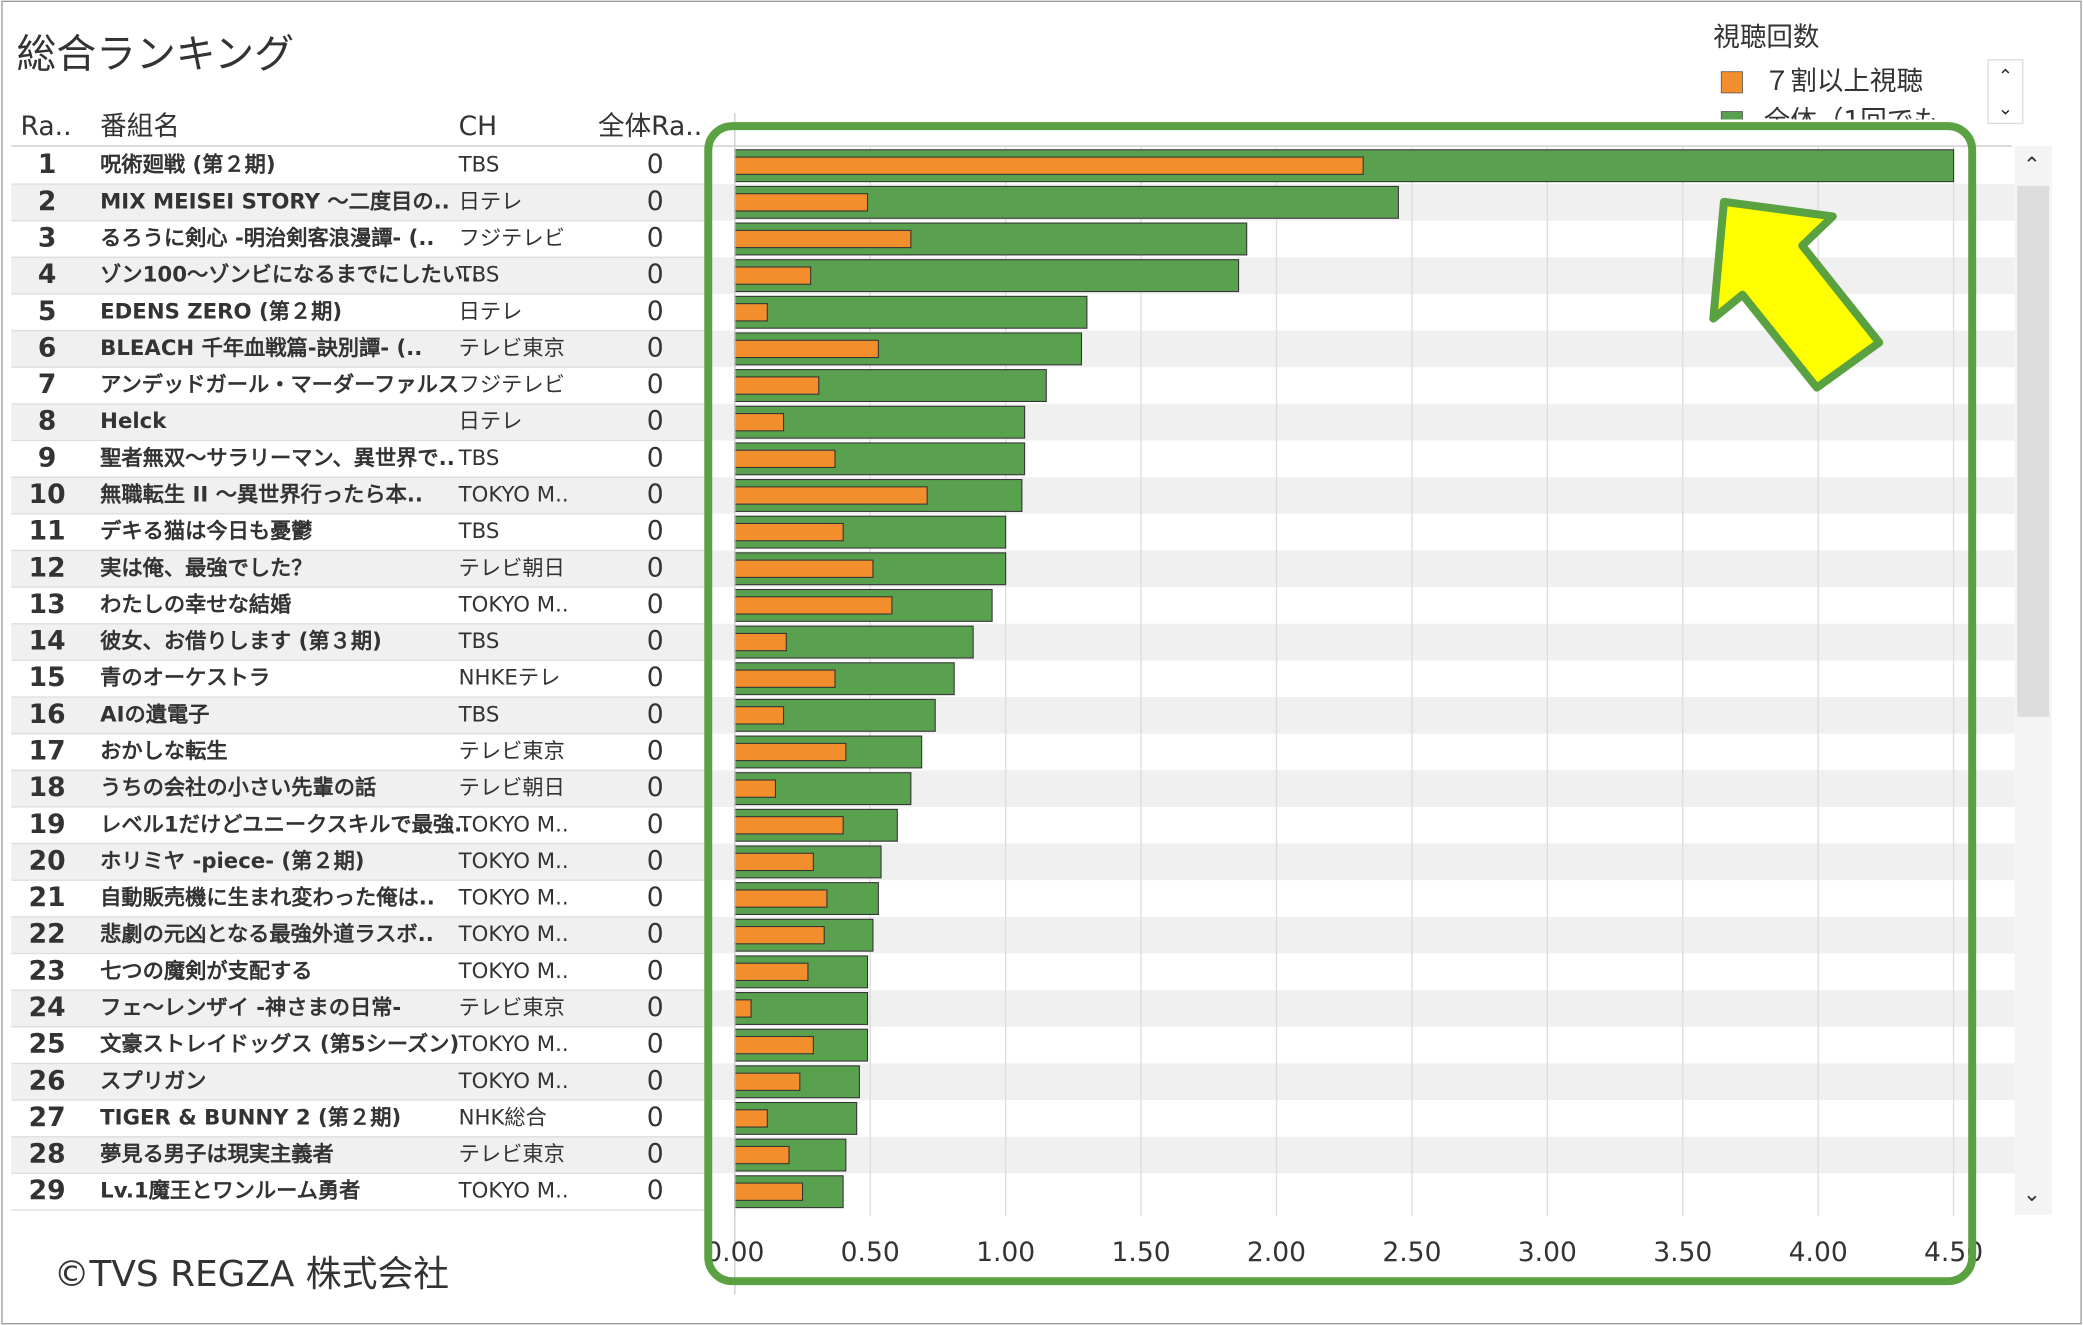  What do you see at coordinates (1276, 1252) in the screenshot?
I see `x-tick-label: 2.00` at bounding box center [1276, 1252].